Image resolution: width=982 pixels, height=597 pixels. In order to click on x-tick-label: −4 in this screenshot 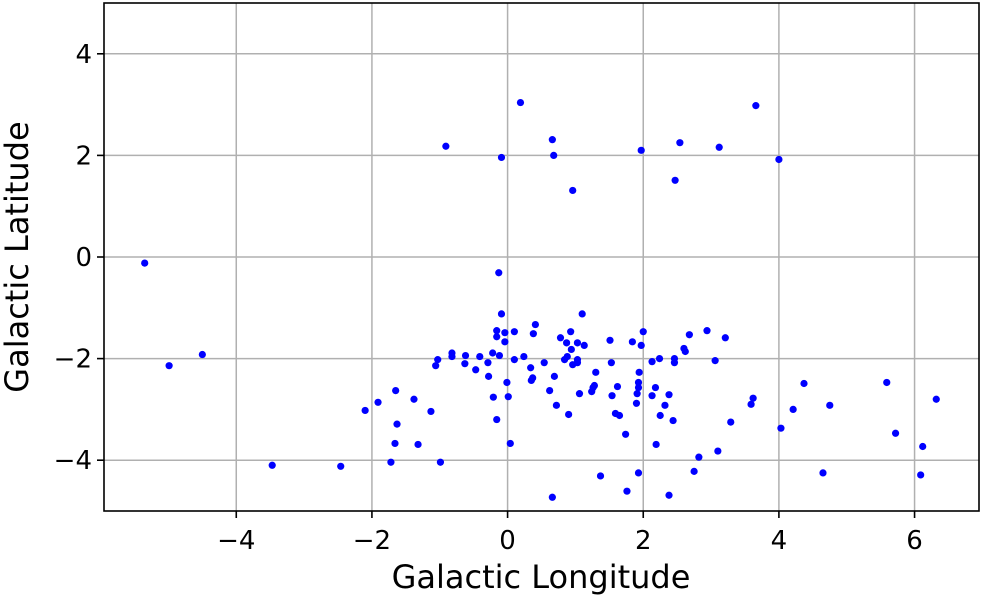, I will do `click(236, 541)`.